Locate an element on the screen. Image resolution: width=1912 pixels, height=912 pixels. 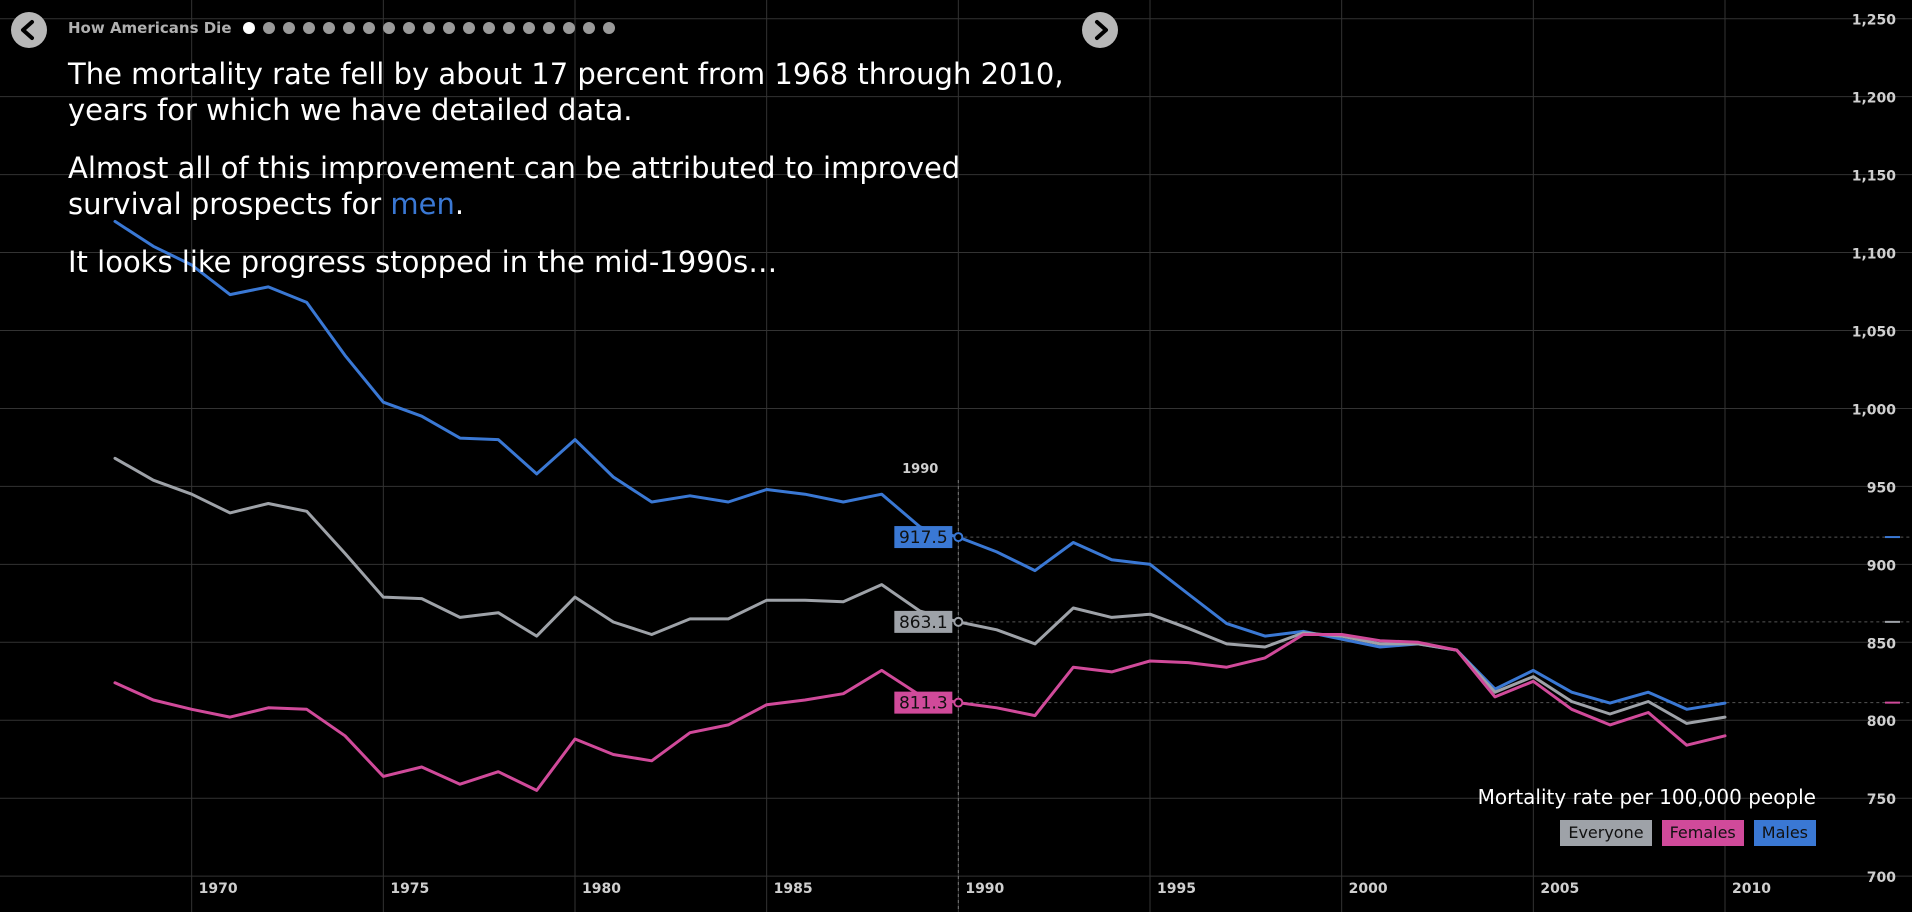
next-slide-button is located at coordinates (1100, 30).